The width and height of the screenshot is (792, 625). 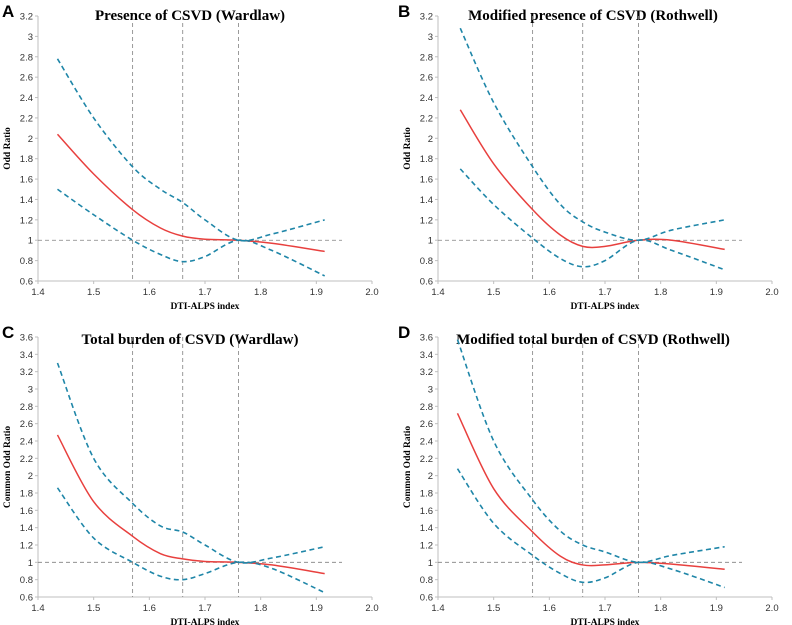 I want to click on panel-letter: D, so click(x=404, y=332).